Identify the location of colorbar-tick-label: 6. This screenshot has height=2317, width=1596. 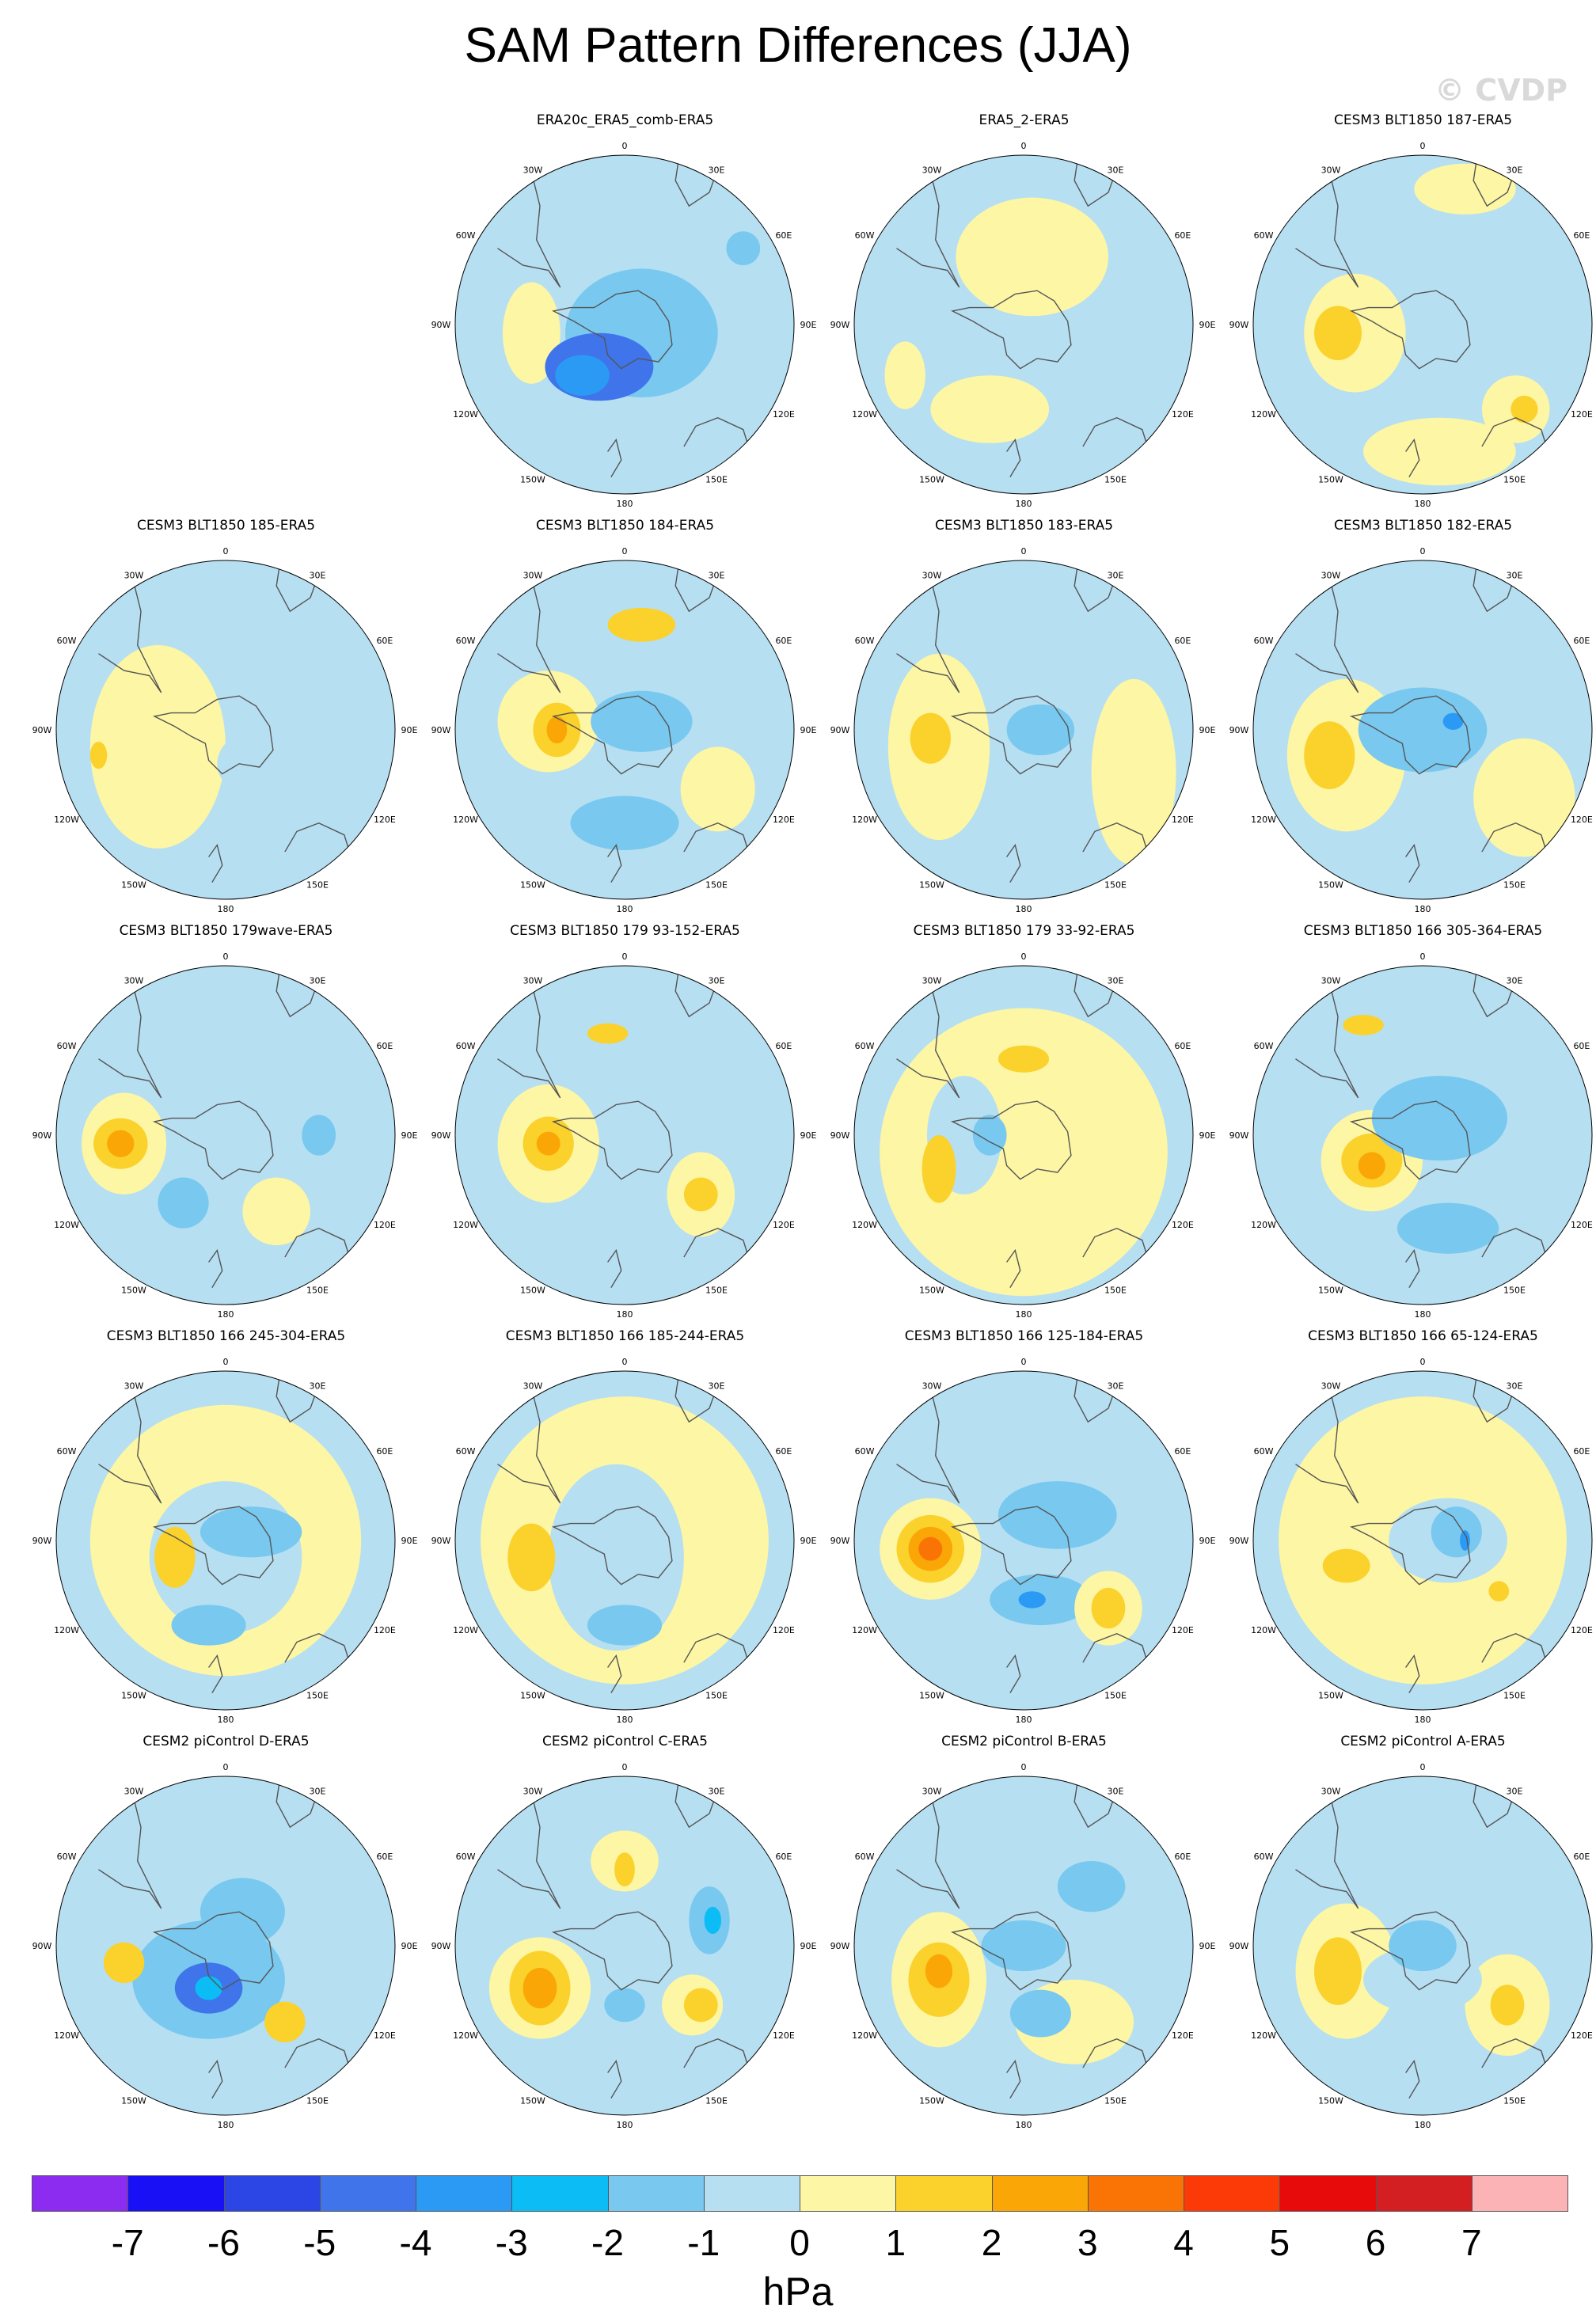
(1375, 2243).